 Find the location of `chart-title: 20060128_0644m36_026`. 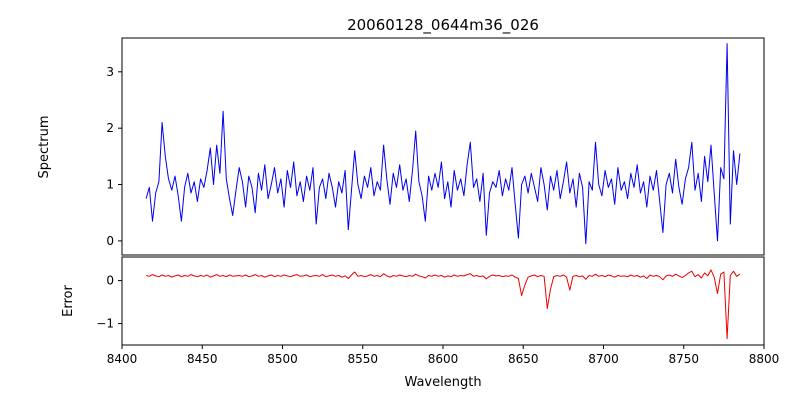

chart-title: 20060128_0644m36_026 is located at coordinates (443, 25).